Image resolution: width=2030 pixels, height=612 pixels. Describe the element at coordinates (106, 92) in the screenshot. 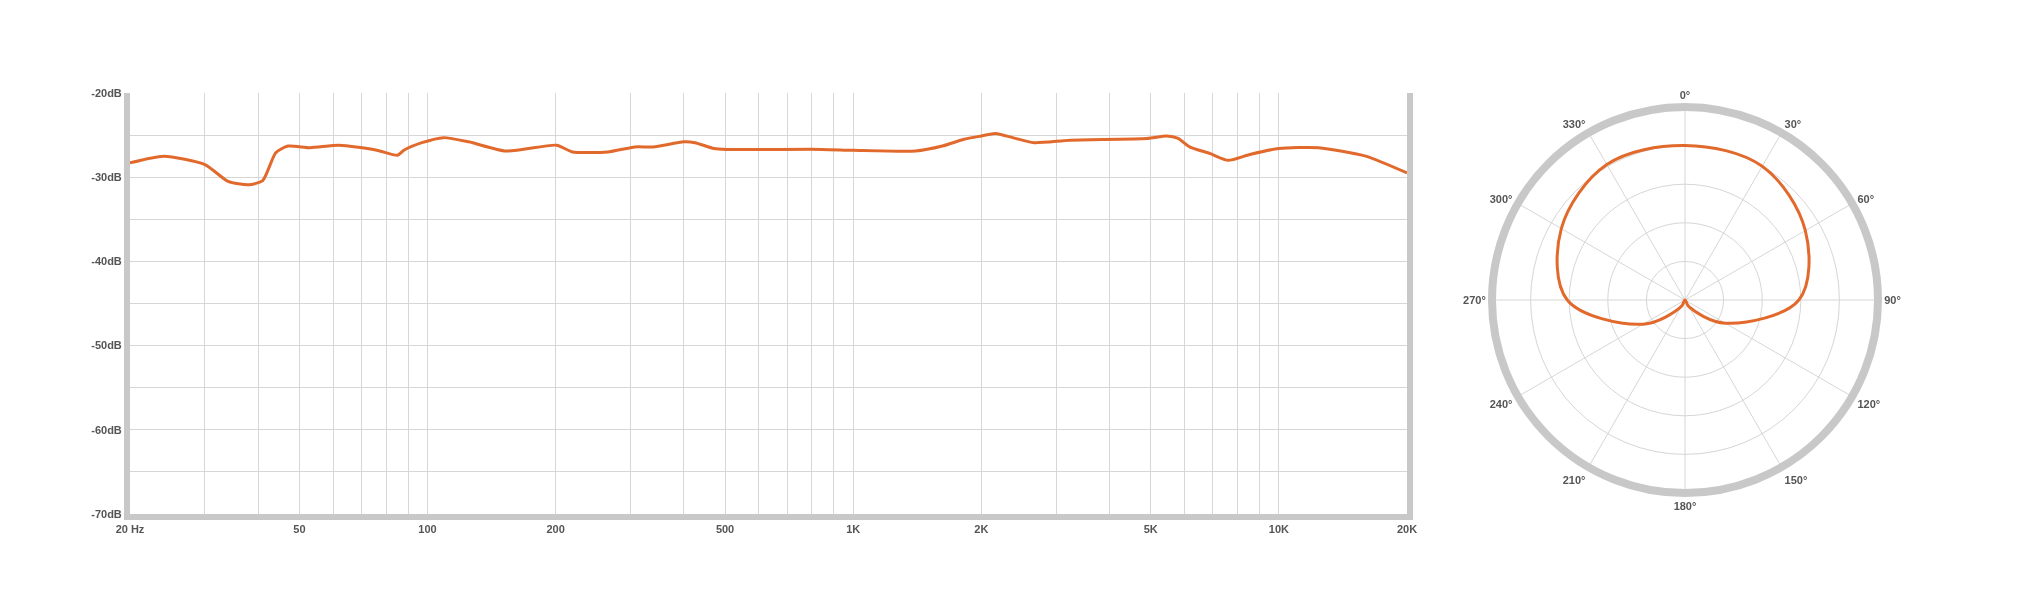

I see `y-tick-label: -20dB` at that location.